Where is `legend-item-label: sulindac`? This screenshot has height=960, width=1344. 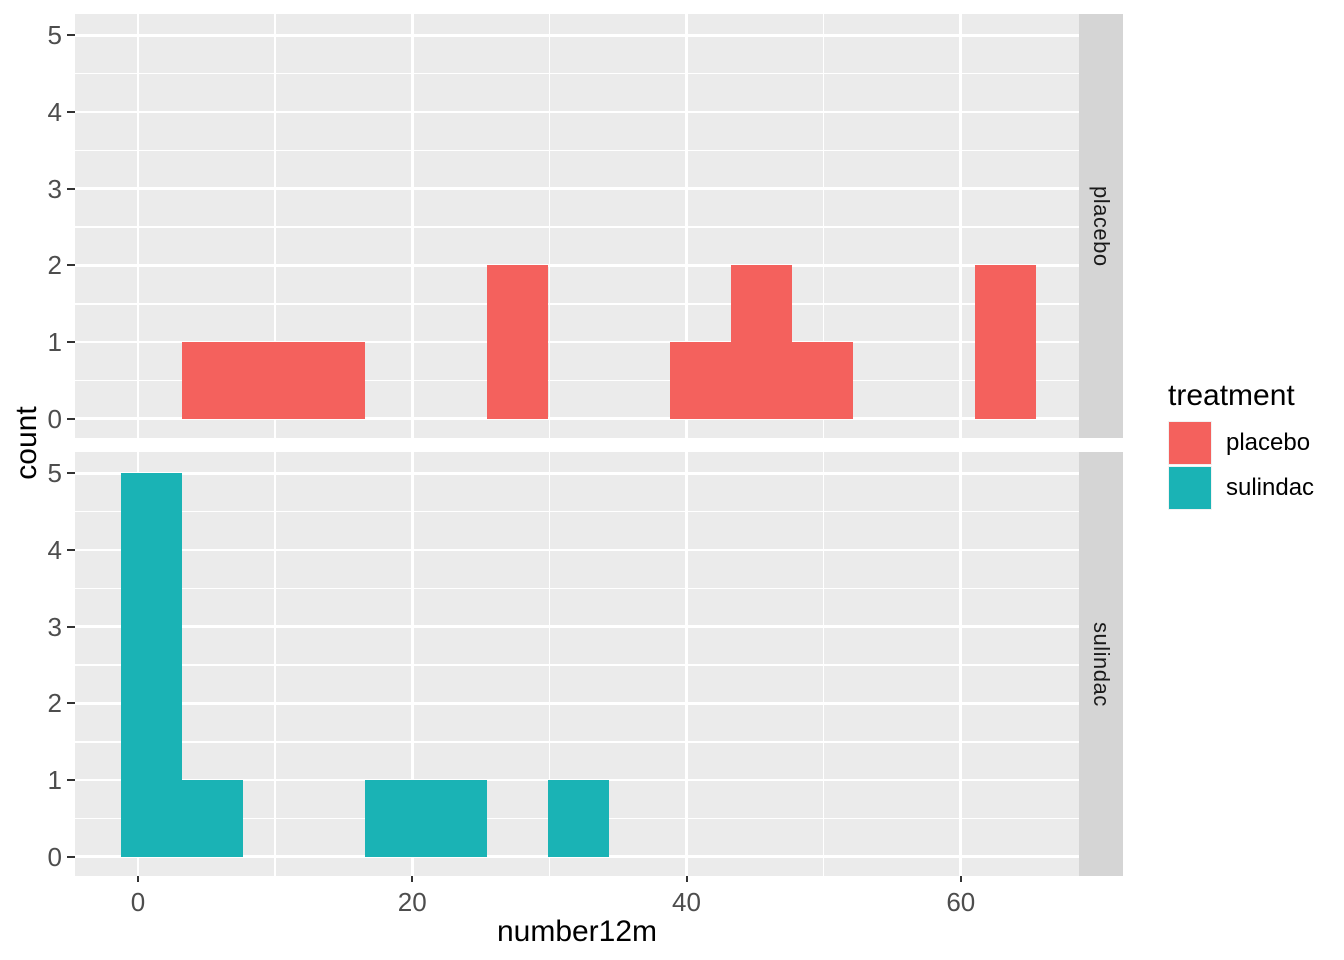
legend-item-label: sulindac is located at coordinates (1270, 487).